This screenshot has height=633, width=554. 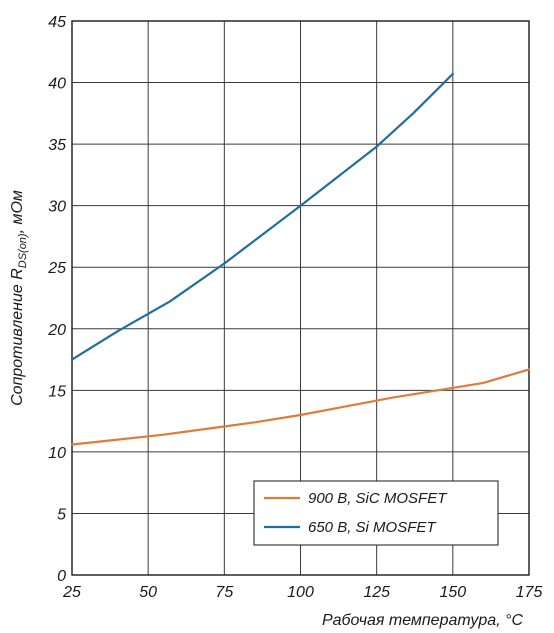 I want to click on legend: 900 В, SiC MOSFET 650 В, Si MOSFET, so click(x=376, y=513).